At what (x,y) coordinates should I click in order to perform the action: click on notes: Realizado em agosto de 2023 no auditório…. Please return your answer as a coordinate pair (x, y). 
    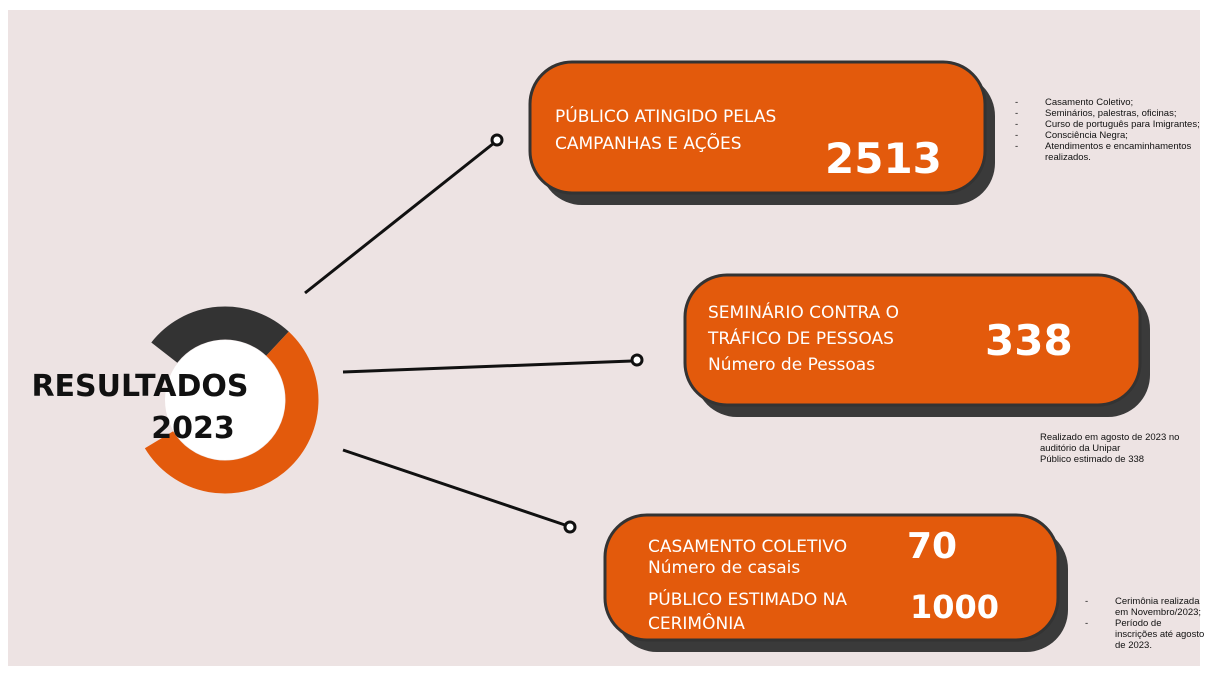
    Looking at the image, I should click on (1120, 448).